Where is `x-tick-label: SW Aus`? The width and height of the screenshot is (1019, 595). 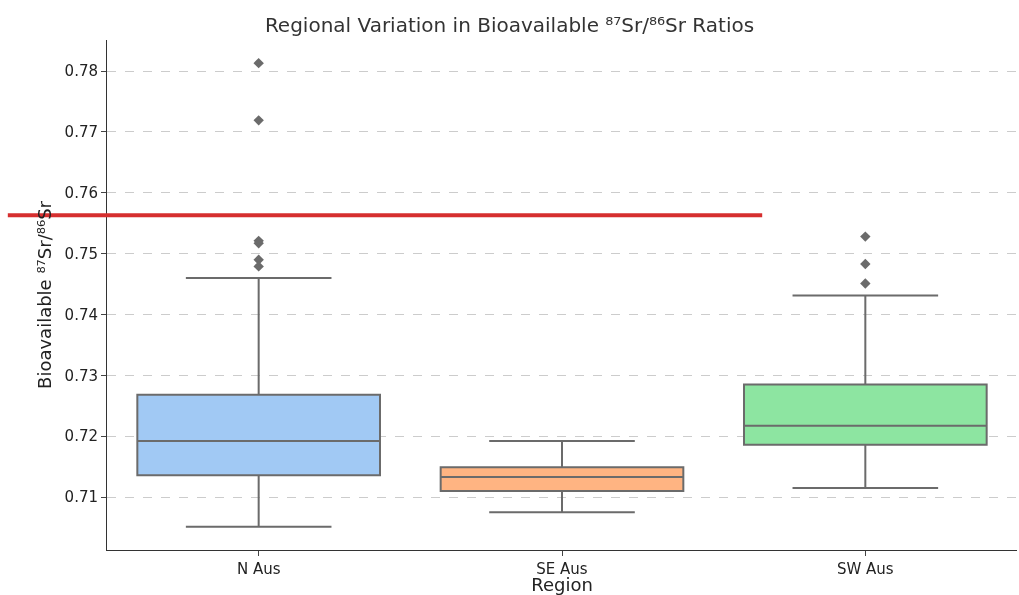
x-tick-label: SW Aus is located at coordinates (865, 569).